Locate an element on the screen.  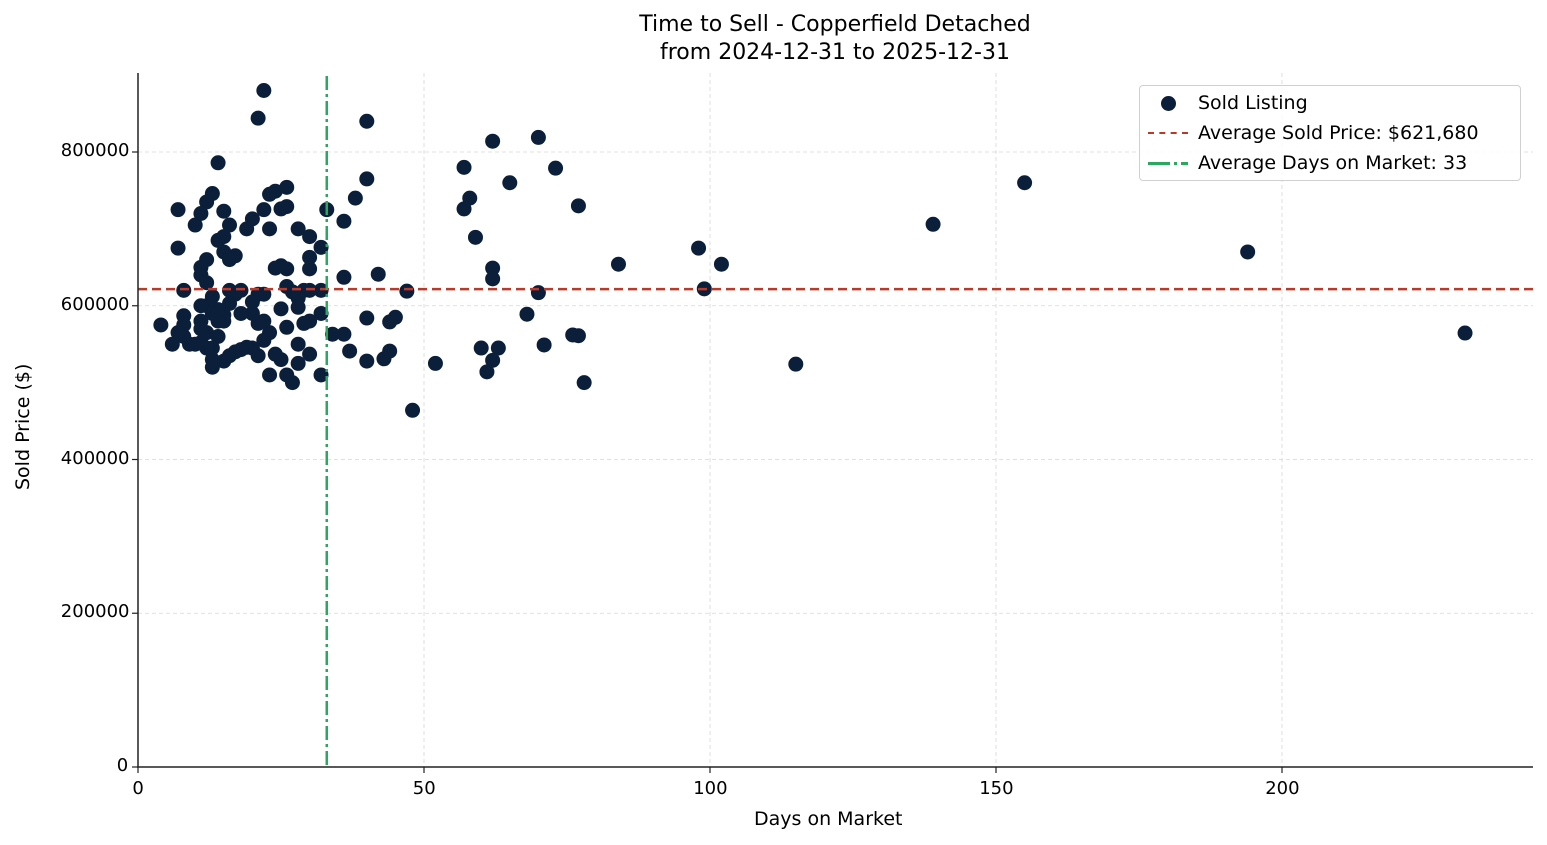
x-tick-label: 100 is located at coordinates (710, 788).